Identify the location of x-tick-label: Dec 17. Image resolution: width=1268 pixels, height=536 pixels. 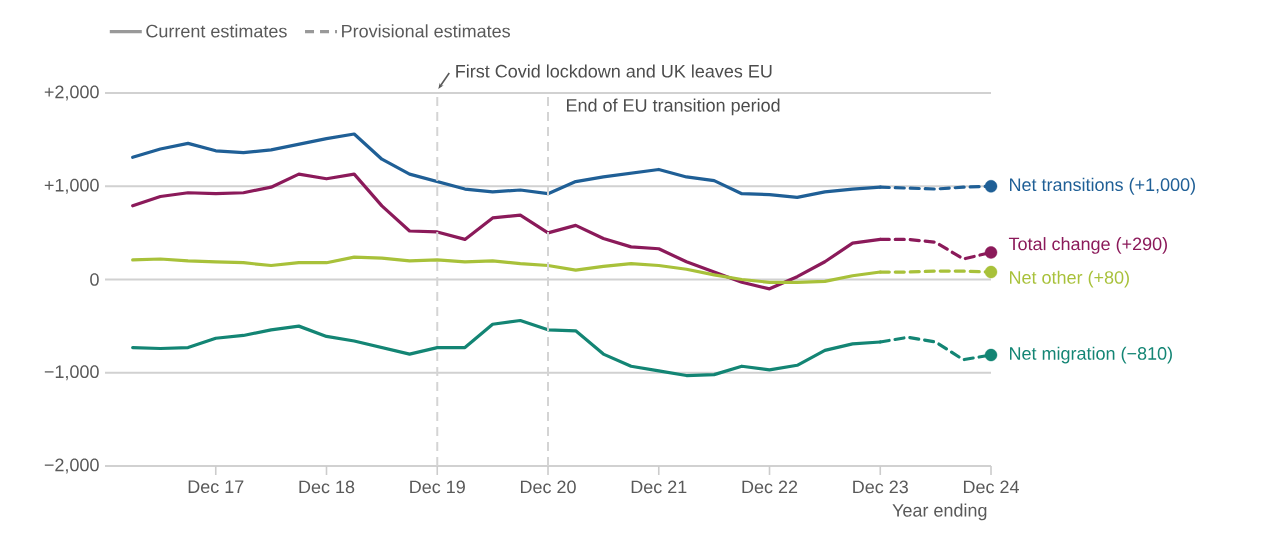
(216, 487).